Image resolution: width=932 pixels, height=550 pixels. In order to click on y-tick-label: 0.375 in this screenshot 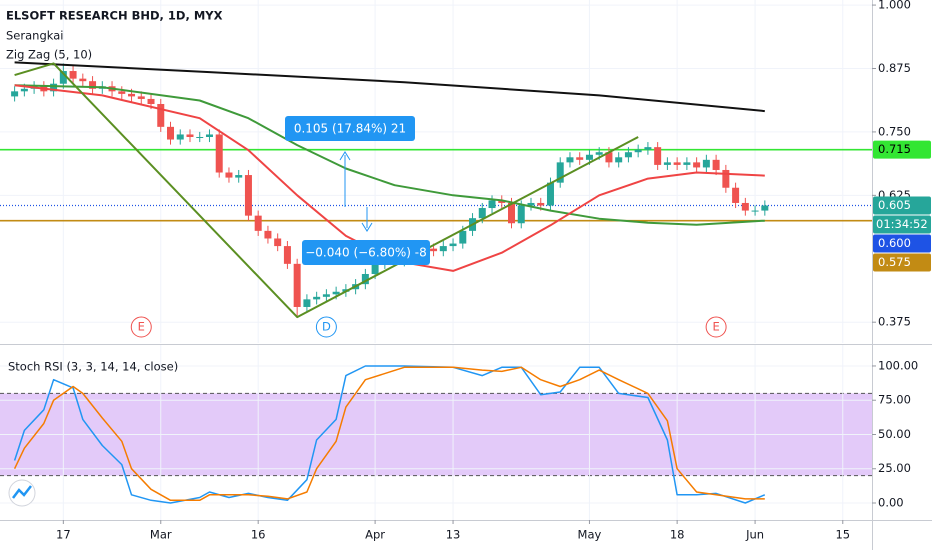, I will do `click(894, 322)`.